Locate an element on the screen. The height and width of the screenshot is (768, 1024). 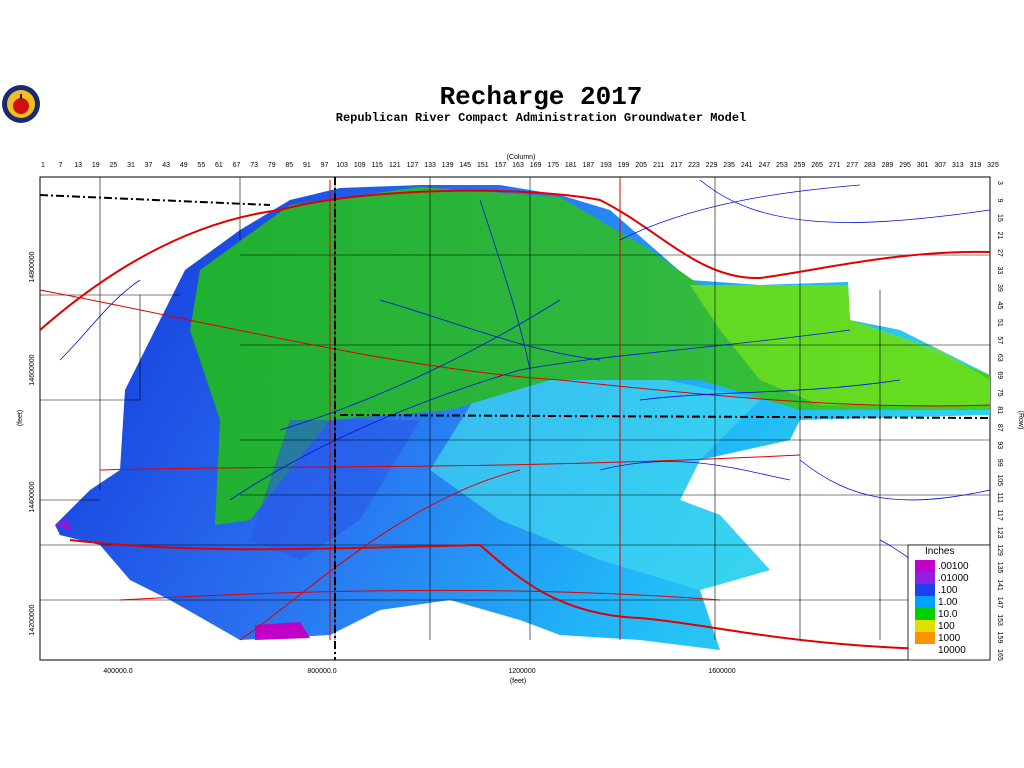
row-label: 45 is located at coordinates (999, 305).